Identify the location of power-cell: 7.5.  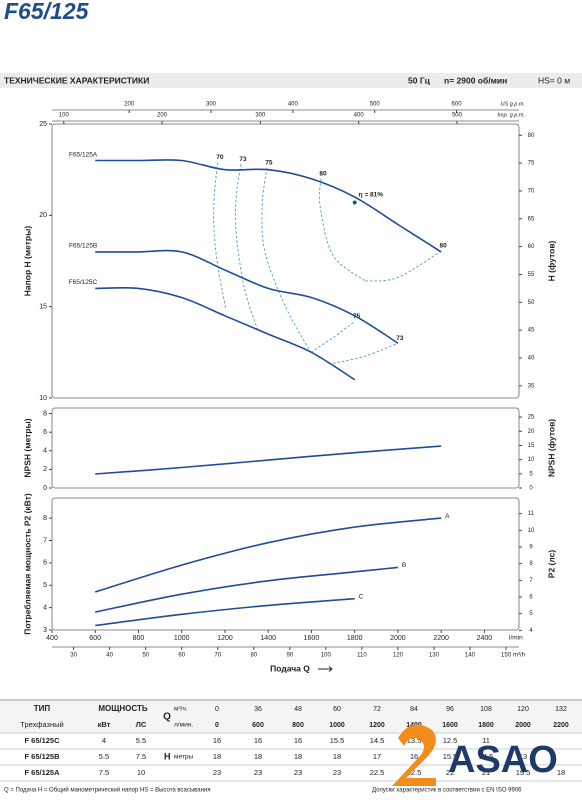
(141, 756).